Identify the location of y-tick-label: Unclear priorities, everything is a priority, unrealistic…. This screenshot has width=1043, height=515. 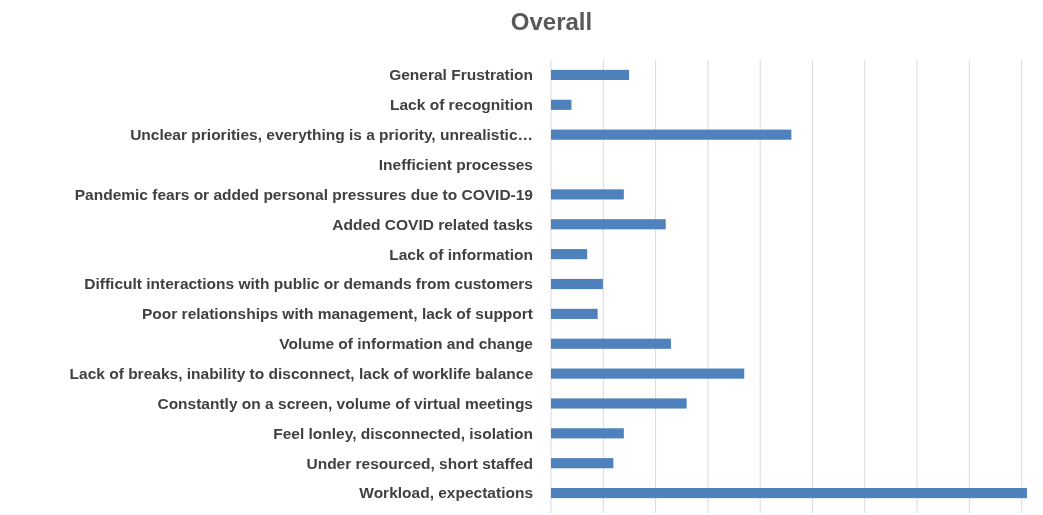
(331, 135).